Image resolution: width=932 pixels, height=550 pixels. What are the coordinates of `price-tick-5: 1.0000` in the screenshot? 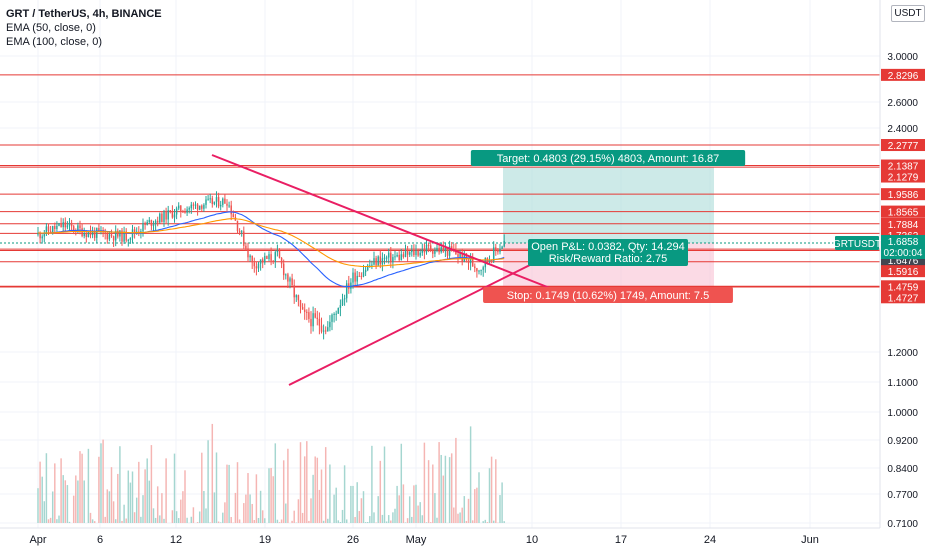 It's located at (902, 413).